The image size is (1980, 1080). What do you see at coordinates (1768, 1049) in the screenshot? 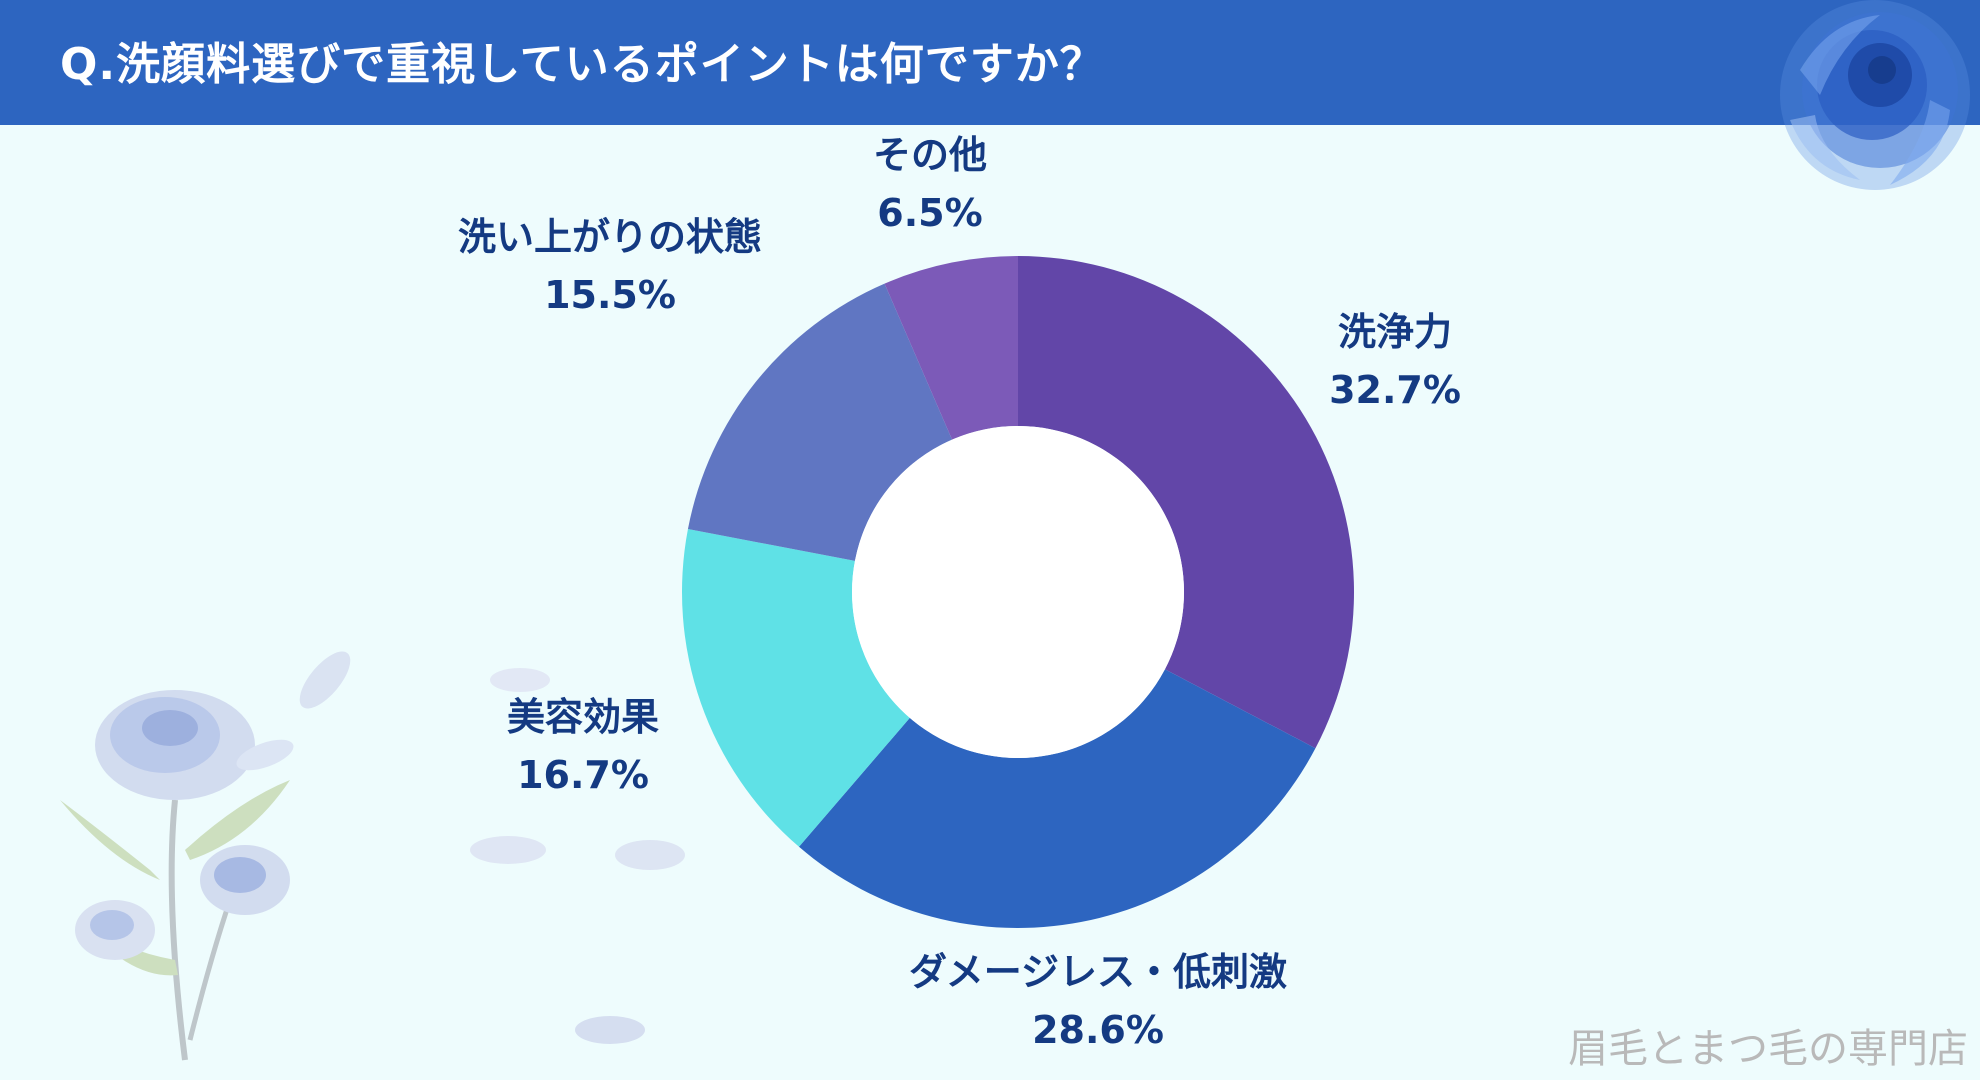
I see `watermark-text: 眉毛とまつ毛の専門店` at bounding box center [1768, 1049].